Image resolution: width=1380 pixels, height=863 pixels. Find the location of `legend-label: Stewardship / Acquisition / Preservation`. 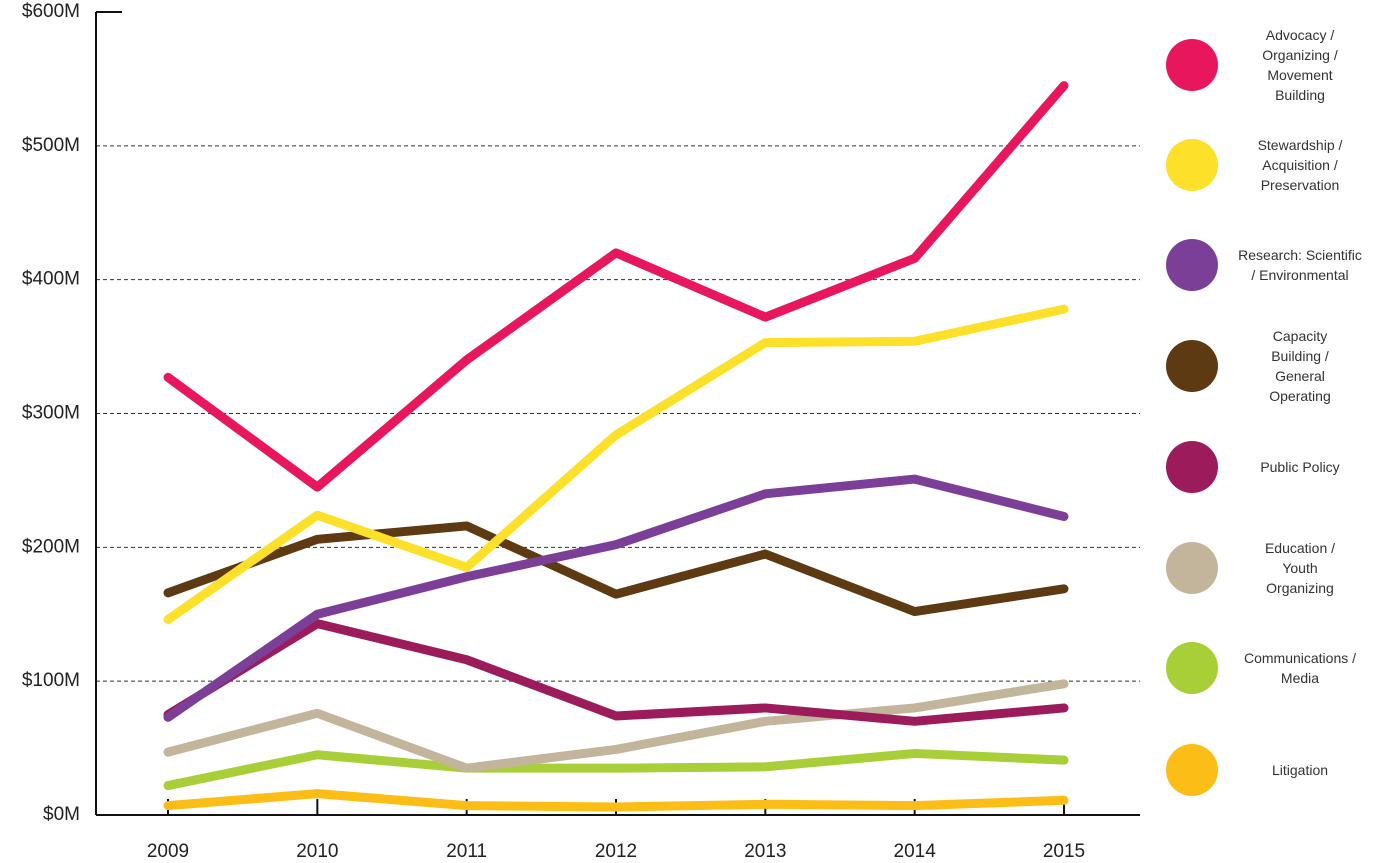

legend-label: Stewardship / Acquisition / Preservation is located at coordinates (1300, 165).